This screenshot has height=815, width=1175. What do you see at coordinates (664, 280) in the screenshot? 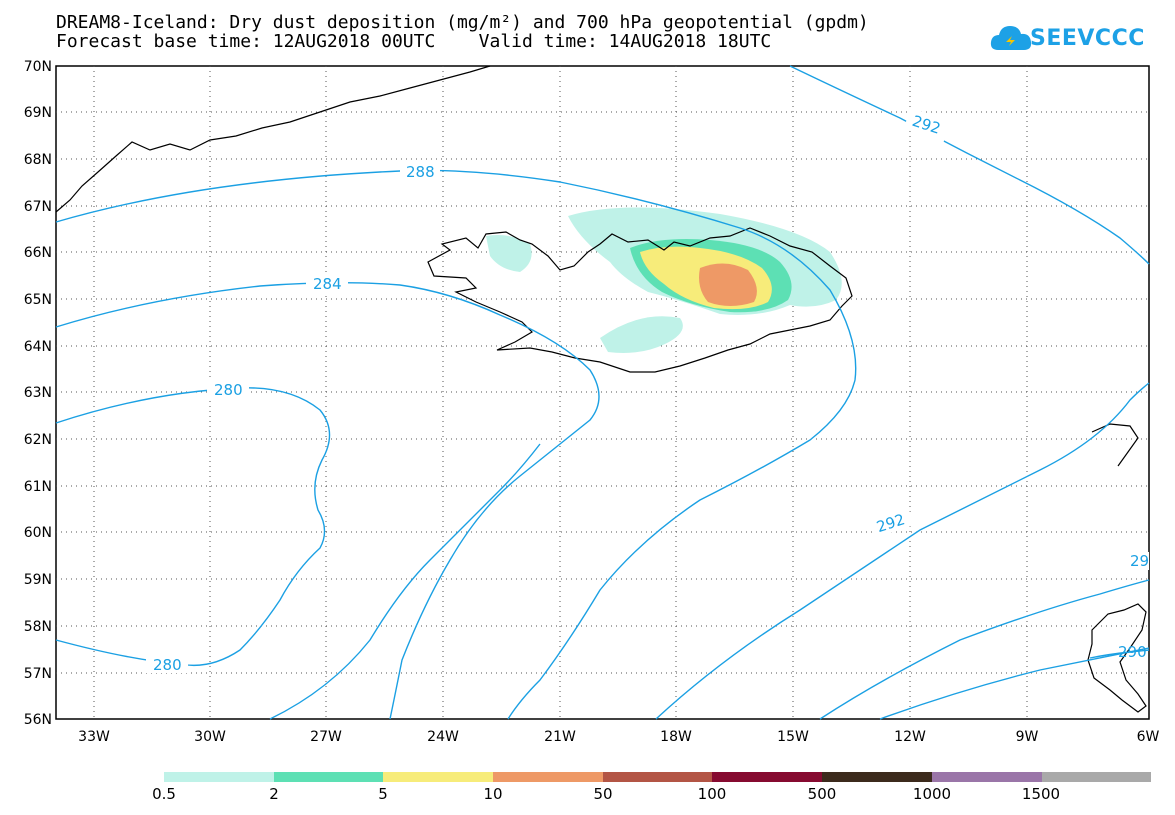
I see `dust-deposition-field` at bounding box center [664, 280].